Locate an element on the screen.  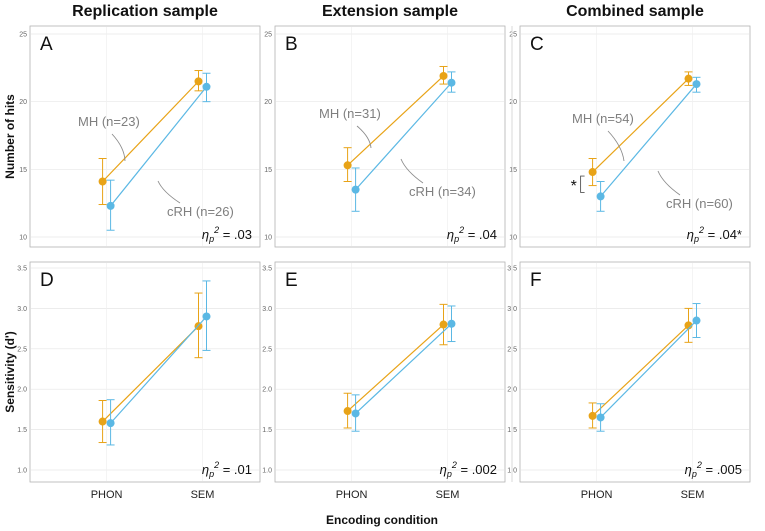
panel-letter: A is located at coordinates (46, 44).